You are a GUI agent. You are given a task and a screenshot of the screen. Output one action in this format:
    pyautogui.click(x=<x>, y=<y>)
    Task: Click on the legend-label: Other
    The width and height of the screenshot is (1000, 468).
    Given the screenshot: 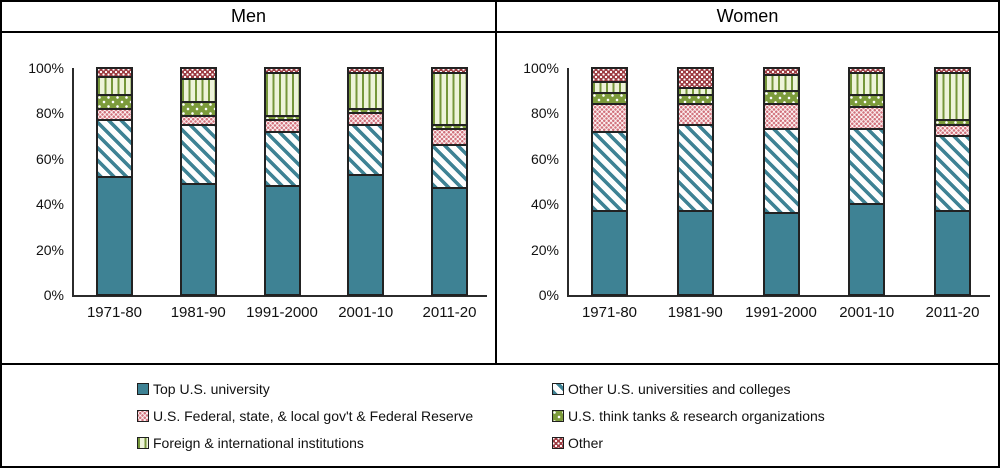 What is the action you would take?
    pyautogui.click(x=586, y=443)
    